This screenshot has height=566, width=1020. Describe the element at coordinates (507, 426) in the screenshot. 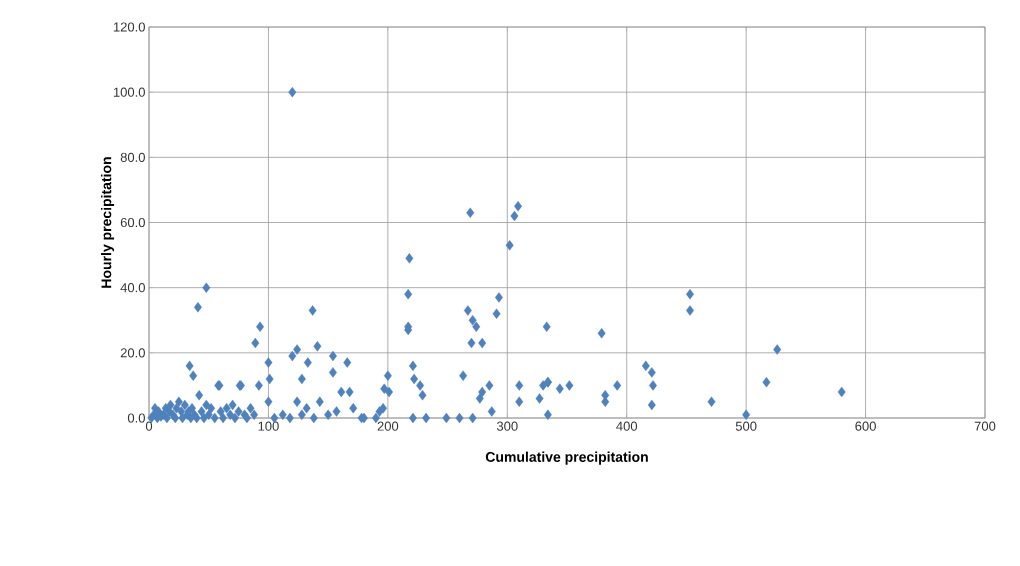

I see `x-tick-label: 300` at that location.